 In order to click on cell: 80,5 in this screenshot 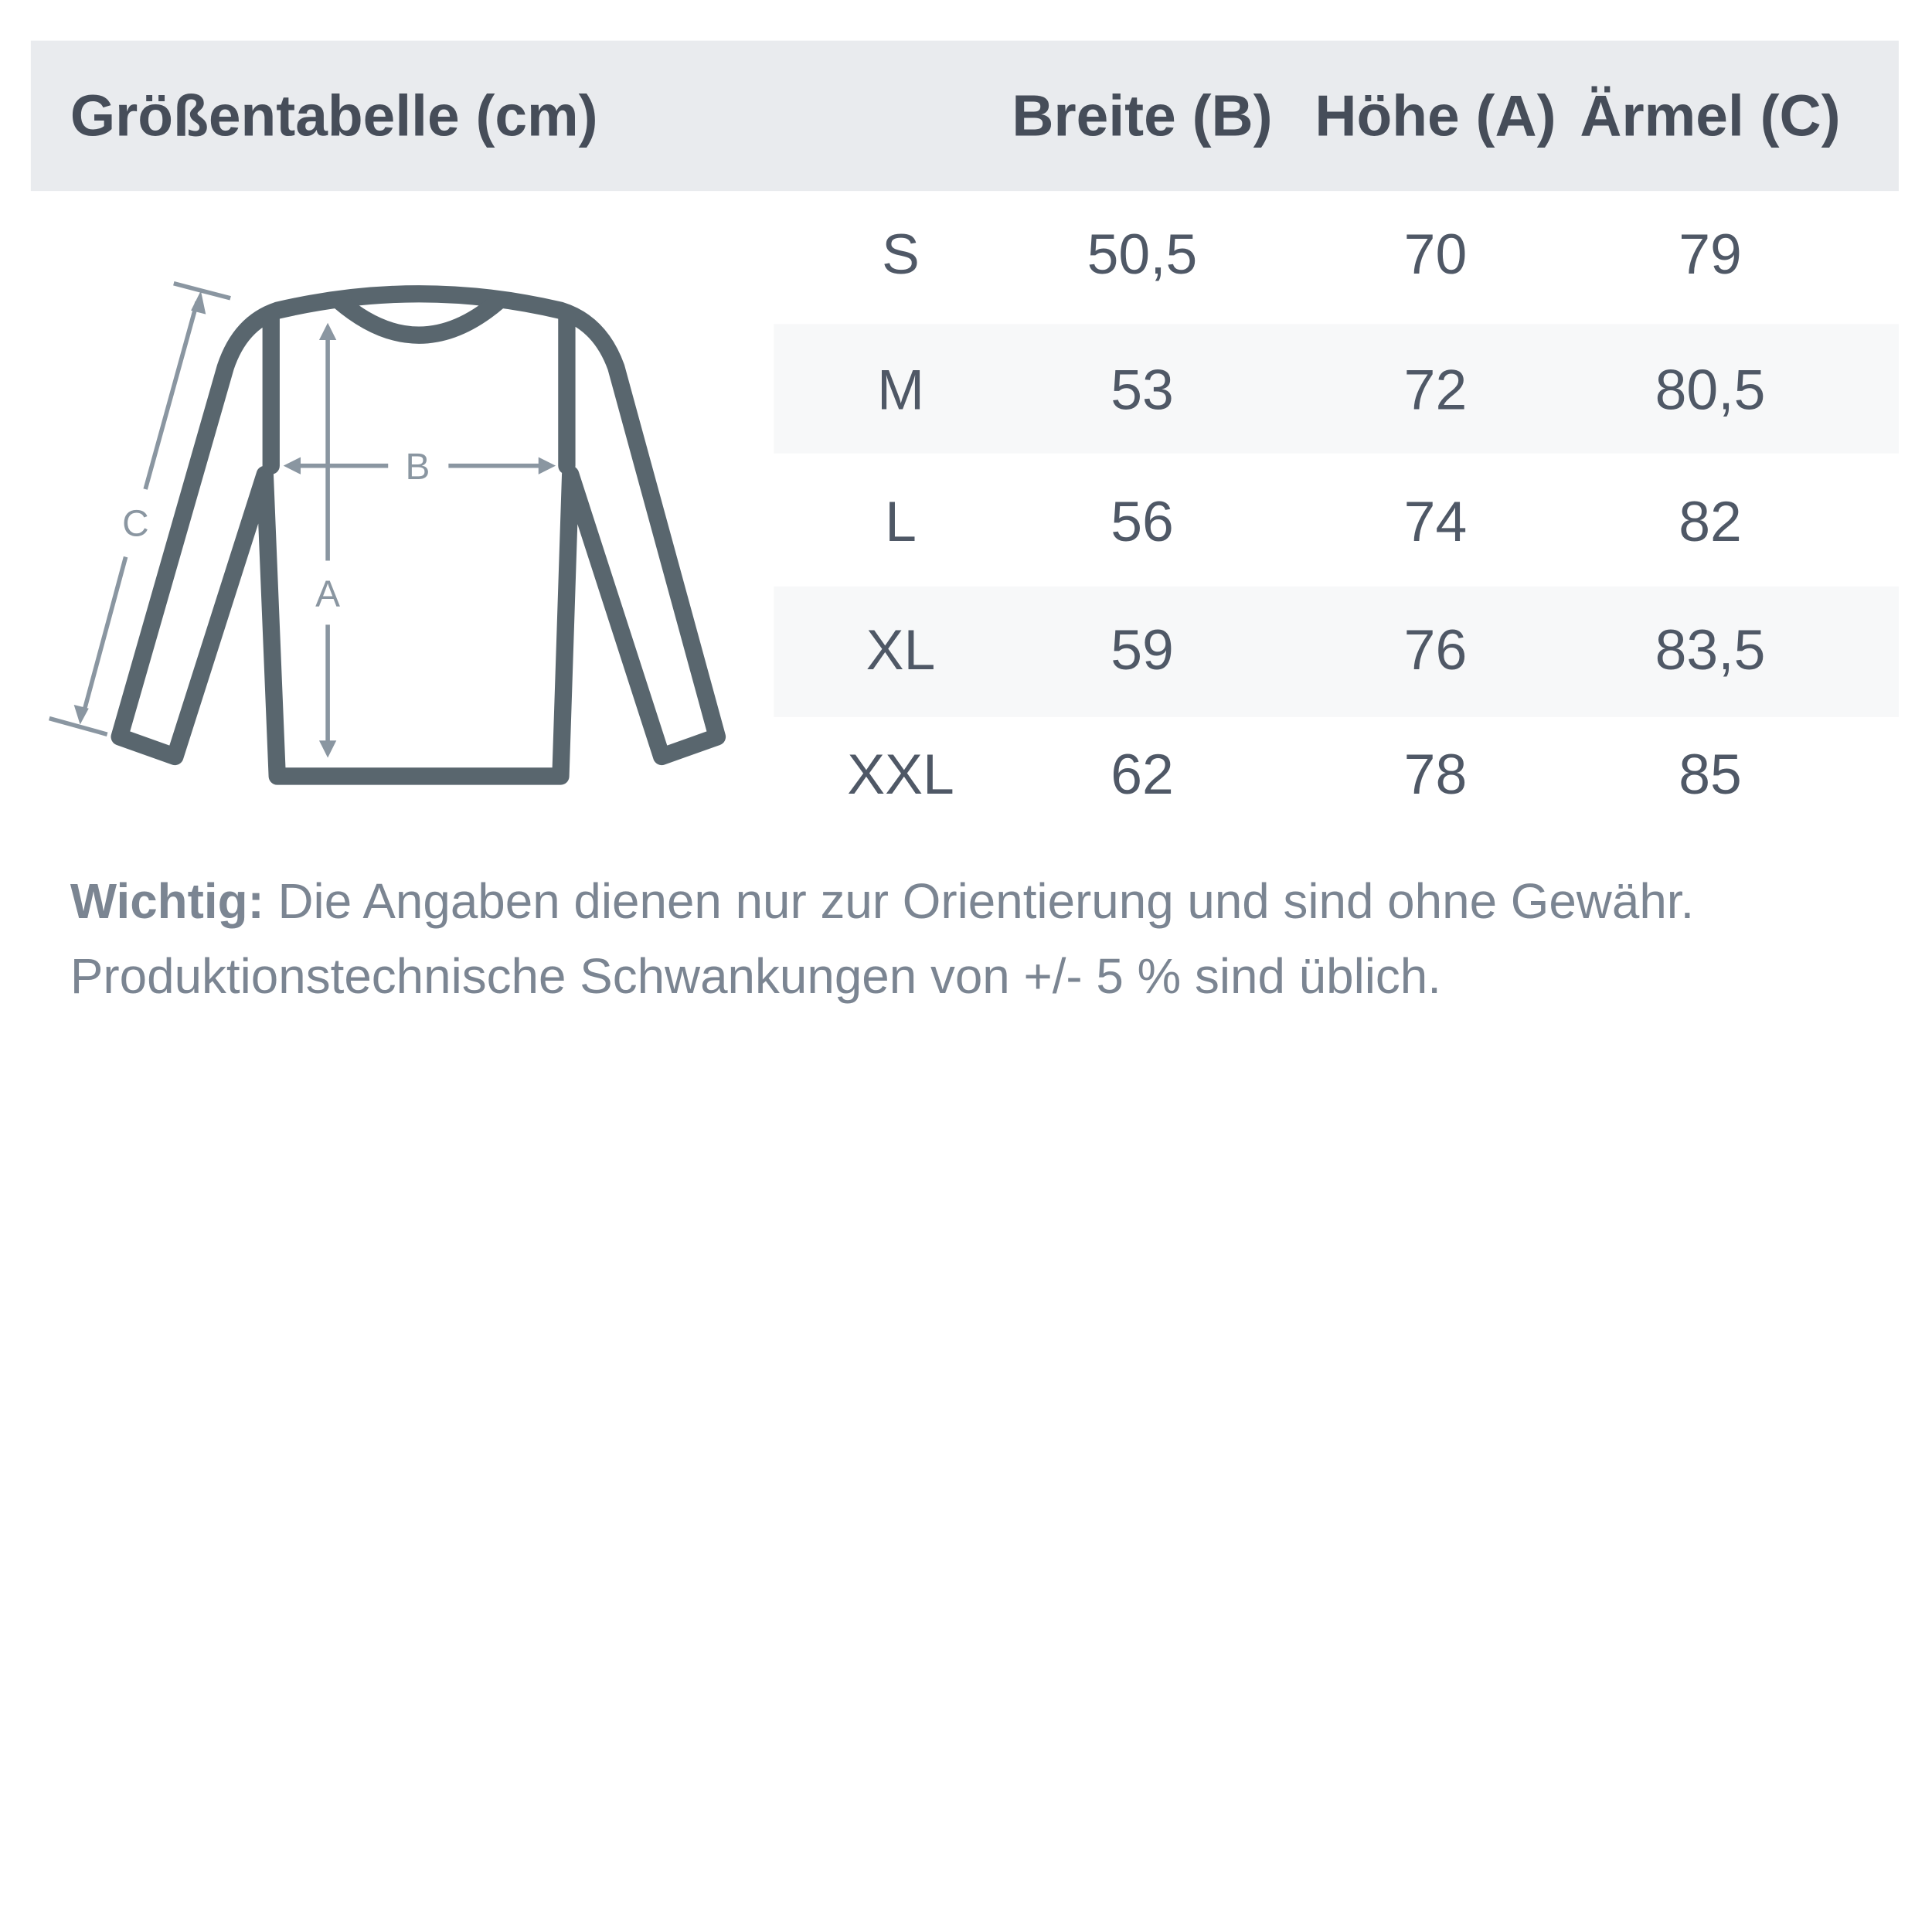, I will do `click(1711, 390)`.